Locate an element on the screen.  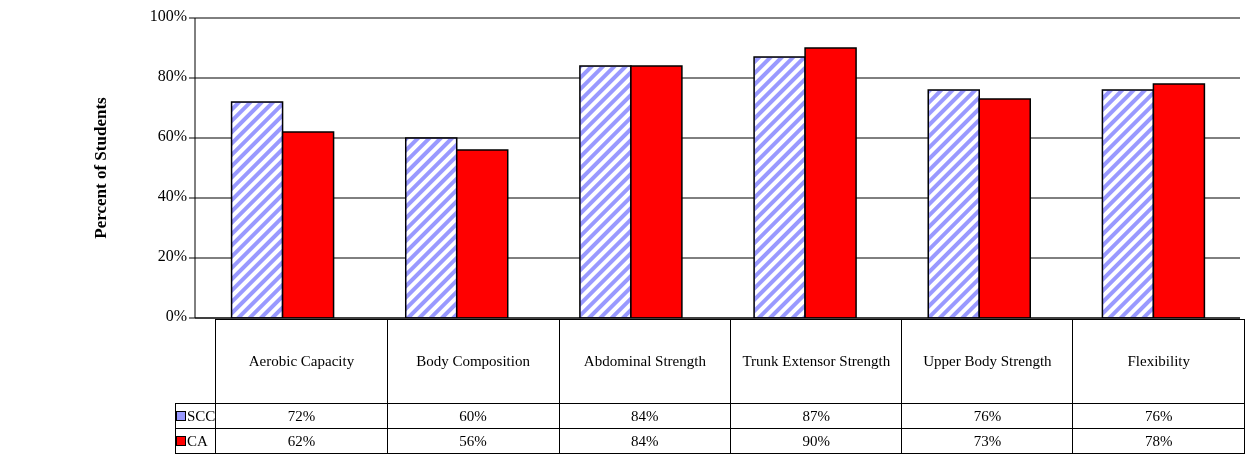
data-label: 87% is located at coordinates (816, 416).